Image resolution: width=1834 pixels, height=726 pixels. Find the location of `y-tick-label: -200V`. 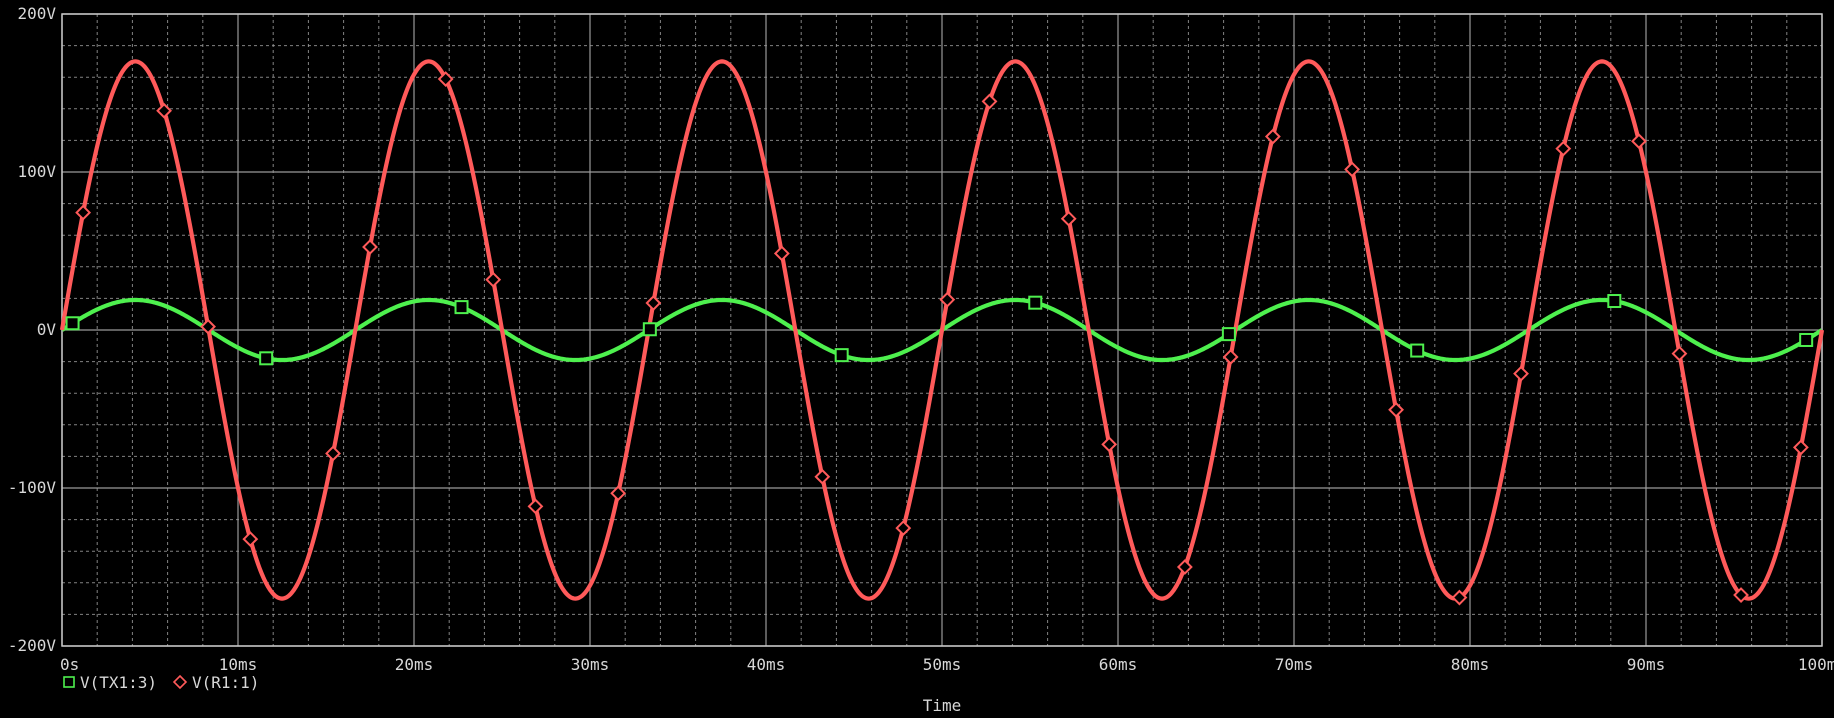

y-tick-label: -200V is located at coordinates (32, 645).